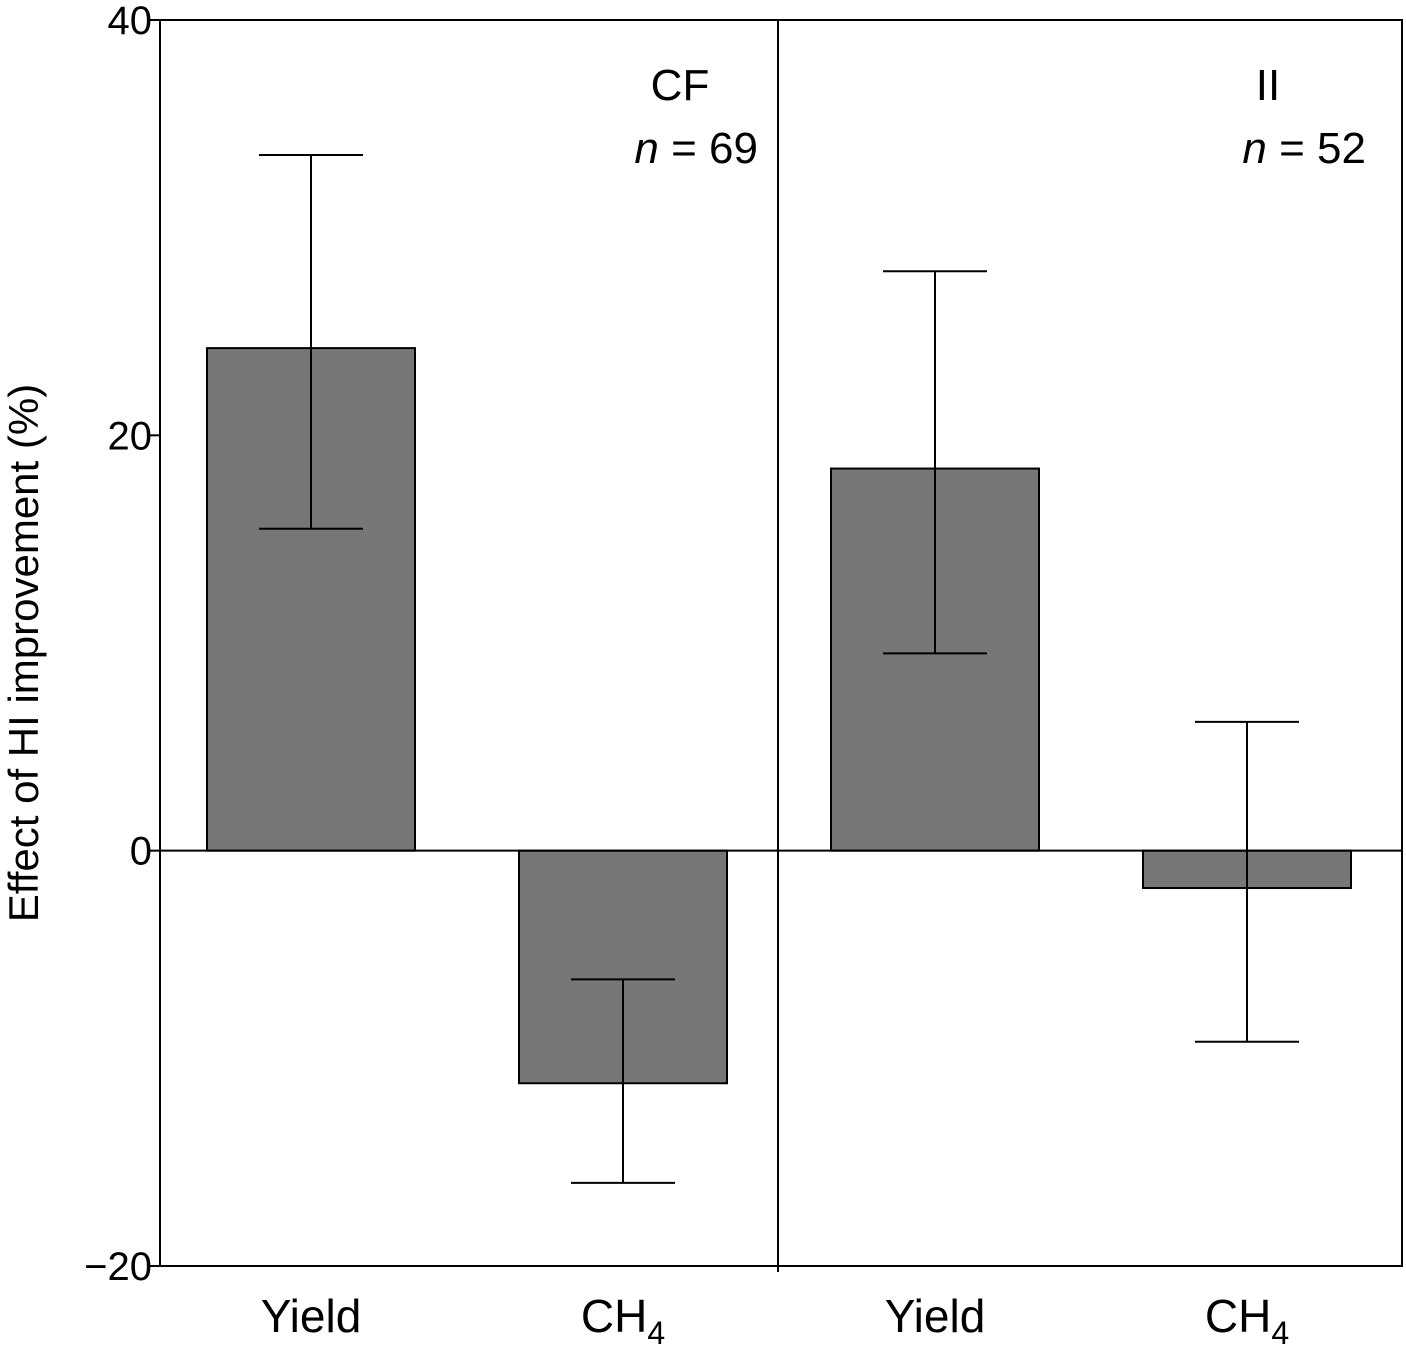 This screenshot has width=1406, height=1345. Describe the element at coordinates (141, 852) in the screenshot. I see `y-tick-label: 0` at that location.